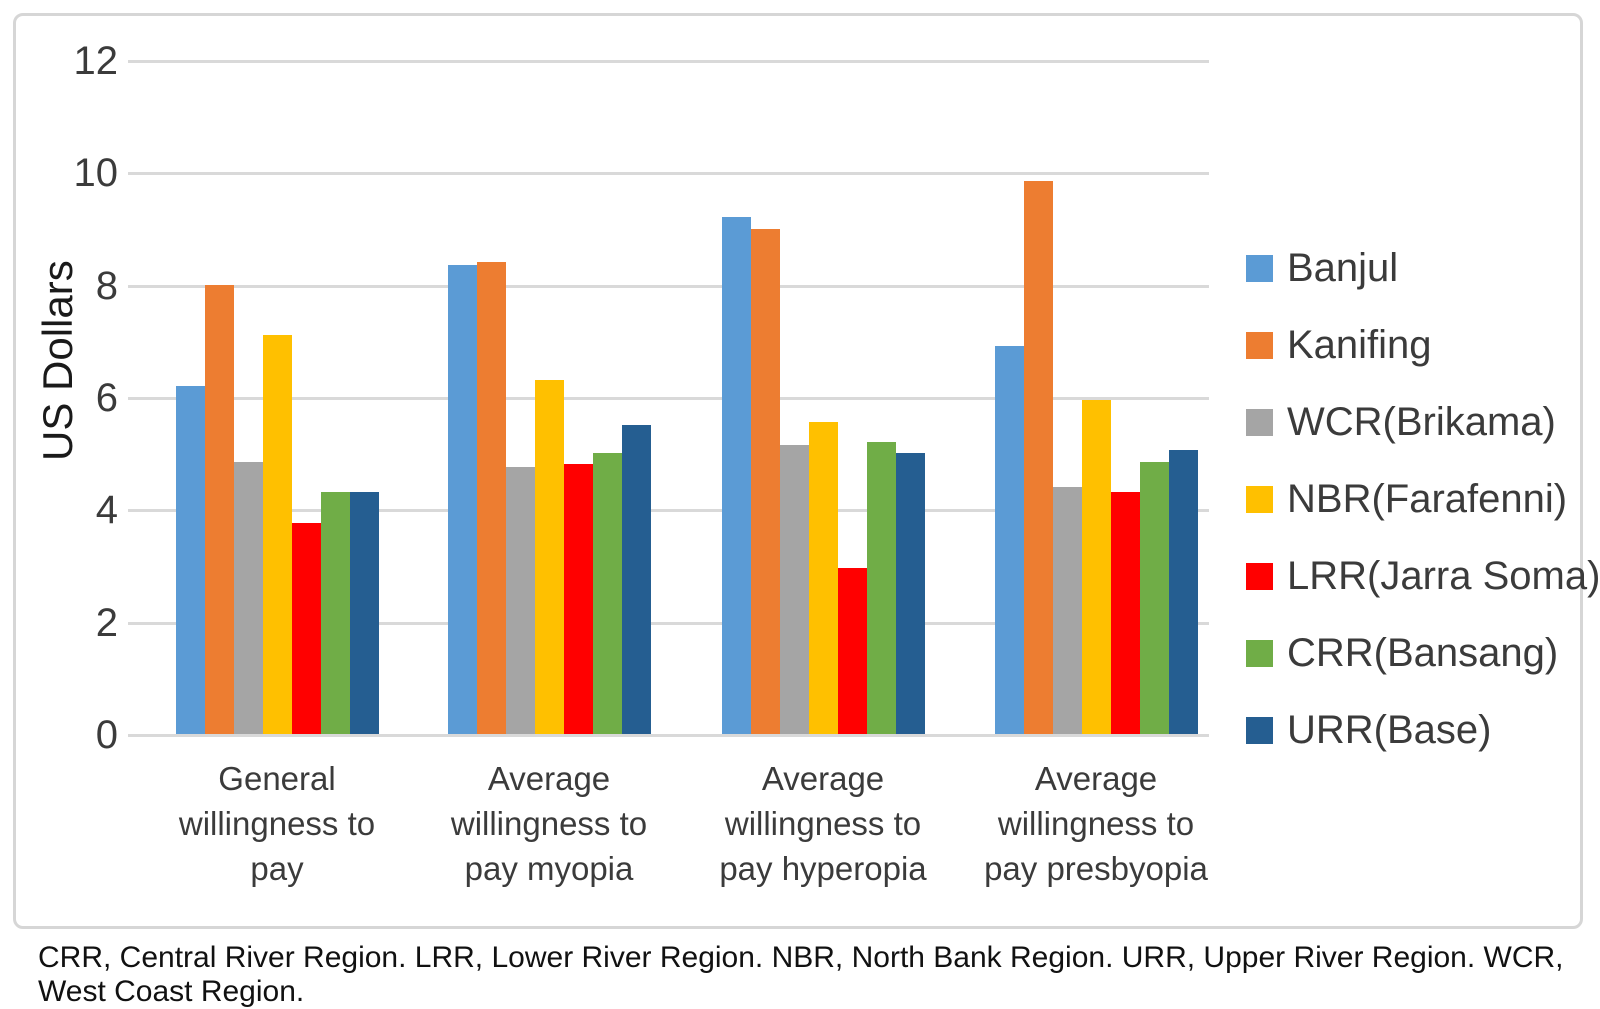 The height and width of the screenshot is (1009, 1600). Describe the element at coordinates (248, 597) in the screenshot. I see `bar-wcr-brikama-cat1` at that location.